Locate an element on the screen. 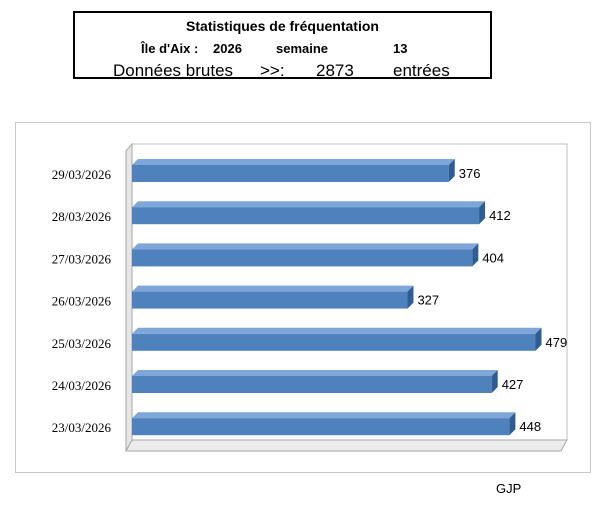 The height and width of the screenshot is (507, 603). header-raw-label: Données brutes is located at coordinates (173, 70).